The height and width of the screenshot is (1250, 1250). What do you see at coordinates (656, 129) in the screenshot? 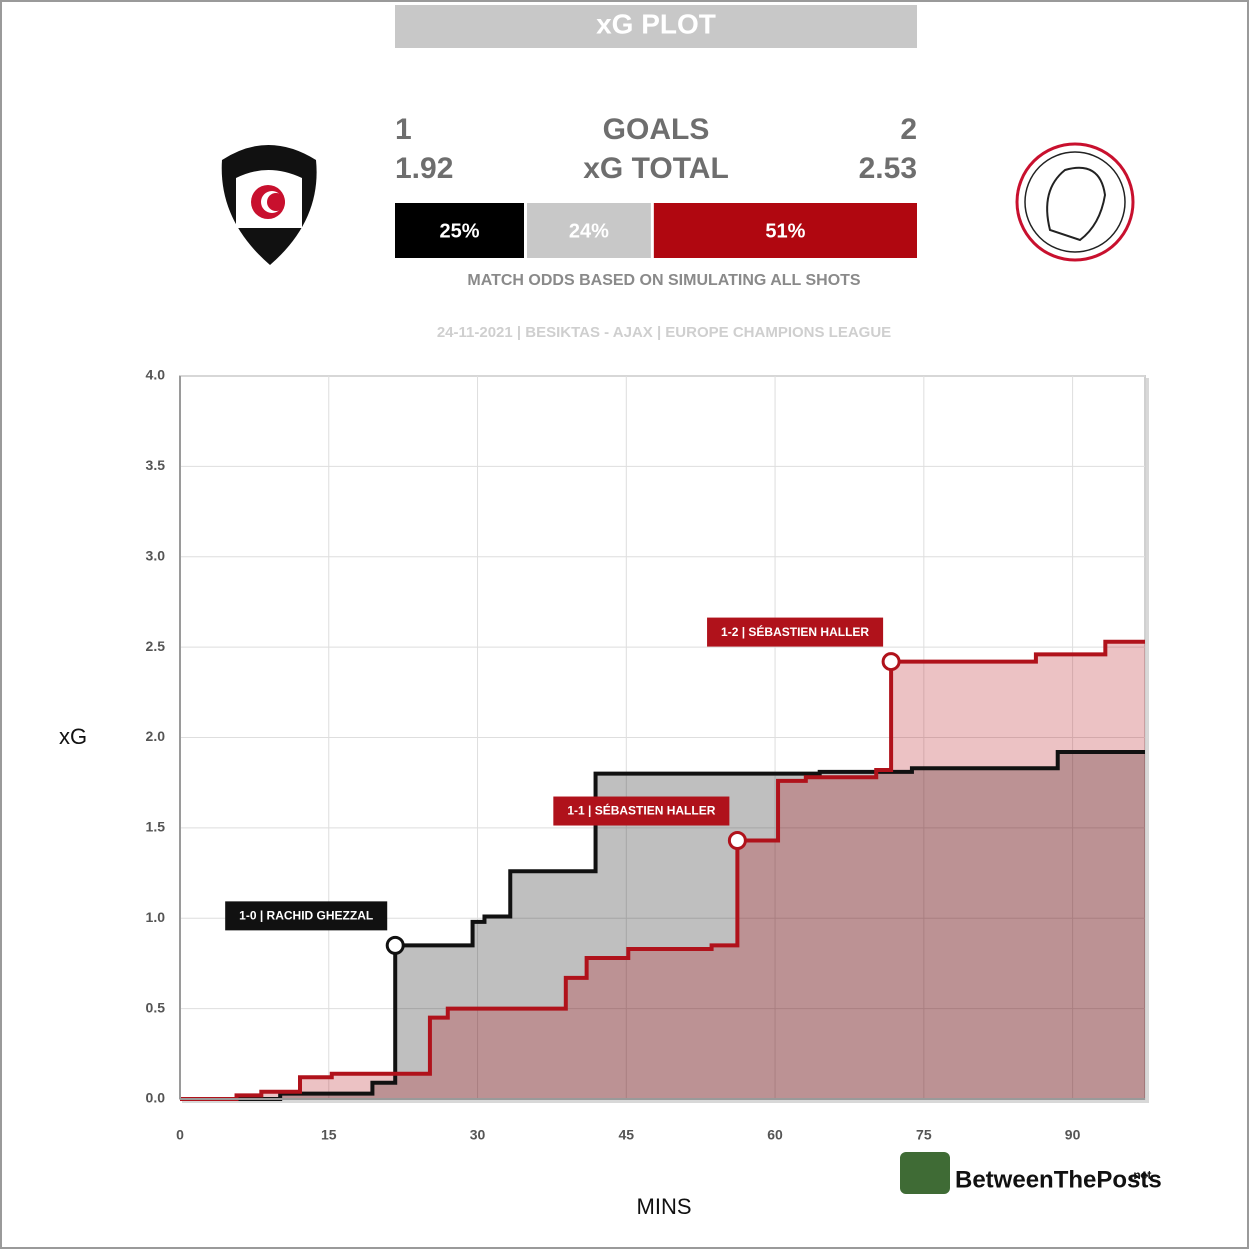
I see `goals-label: GOALS` at bounding box center [656, 129].